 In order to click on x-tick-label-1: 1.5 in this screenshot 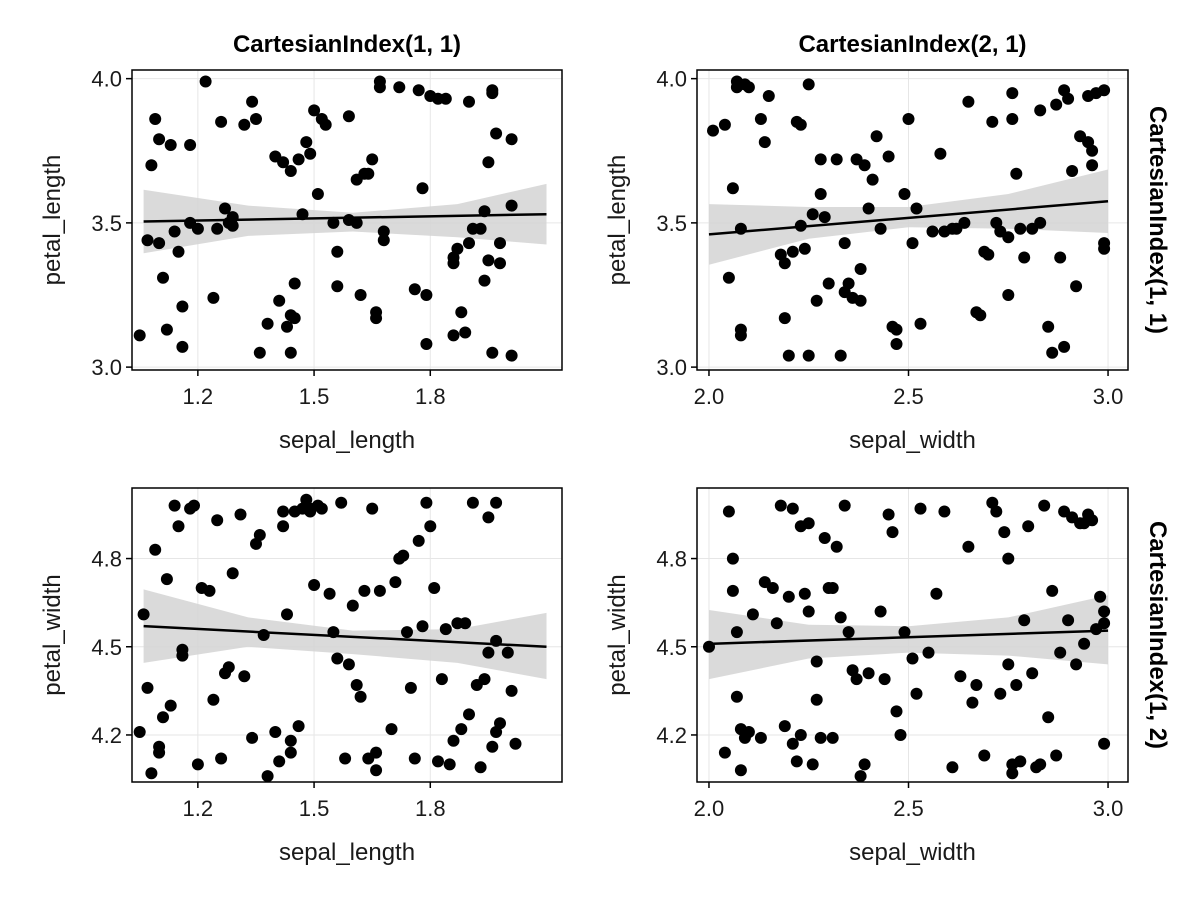, I will do `click(314, 396)`.